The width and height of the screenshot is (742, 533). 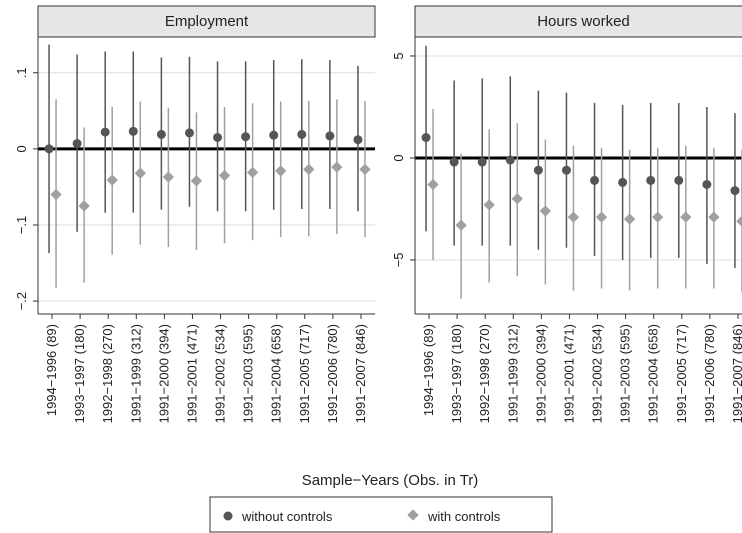 I want to click on legend-label: with controls, so click(x=464, y=516).